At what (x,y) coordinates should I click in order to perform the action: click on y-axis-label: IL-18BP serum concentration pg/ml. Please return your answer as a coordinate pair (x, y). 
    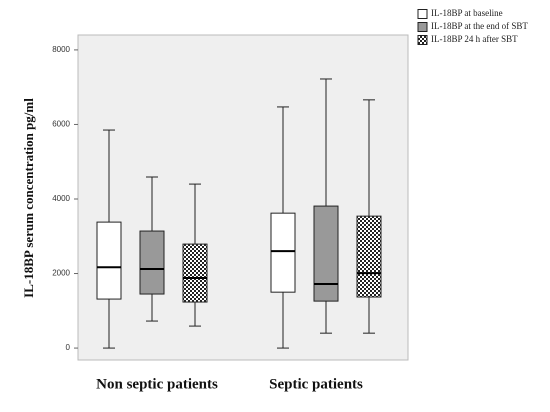
    Looking at the image, I should click on (28, 198).